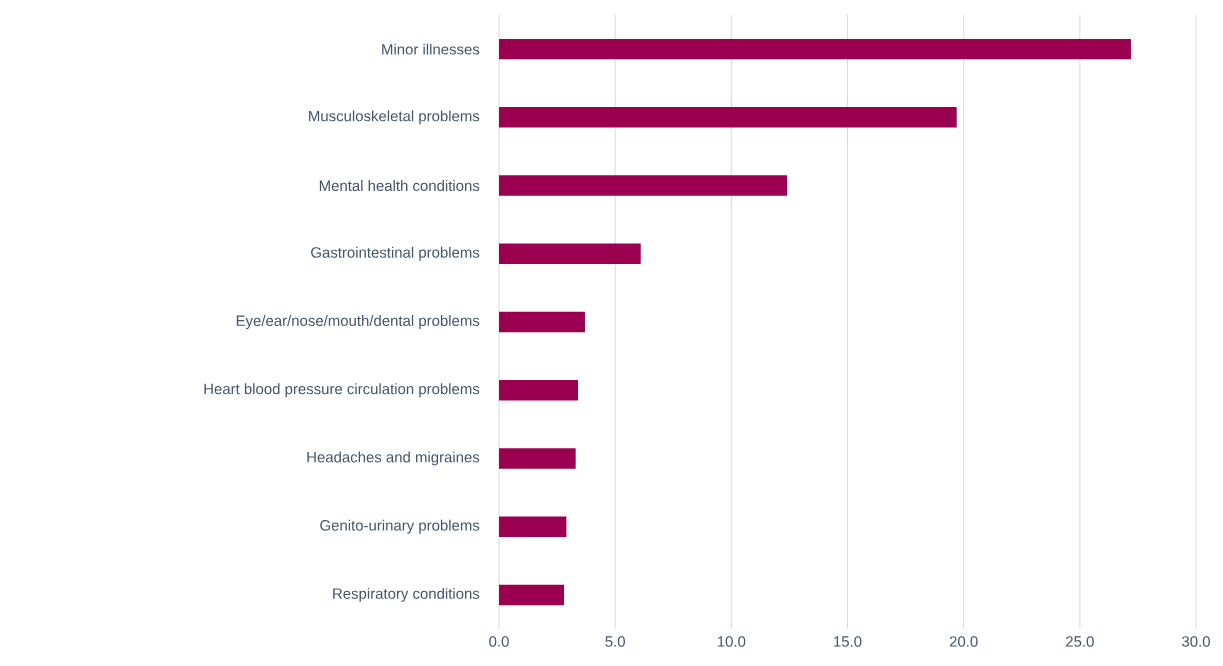 The image size is (1223, 666). Describe the element at coordinates (393, 458) in the screenshot. I see `y-tick-label: Headaches and migraines` at that location.